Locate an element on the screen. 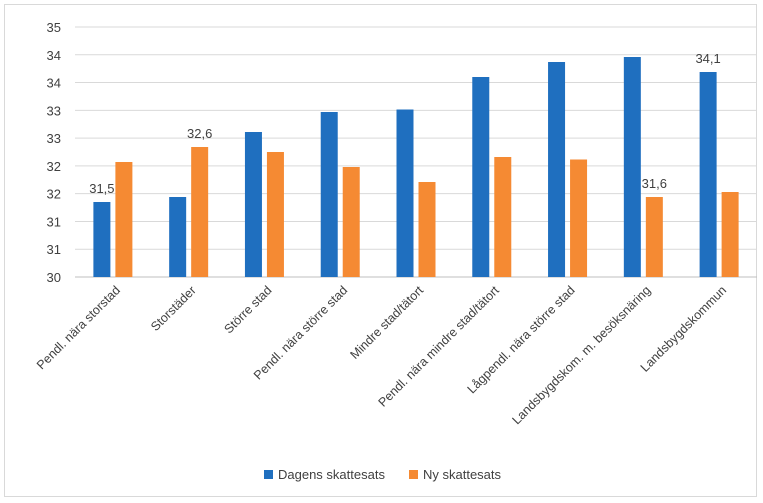 The width and height of the screenshot is (763, 503). x-category-label: Mindre stad/tätort is located at coordinates (386, 322).